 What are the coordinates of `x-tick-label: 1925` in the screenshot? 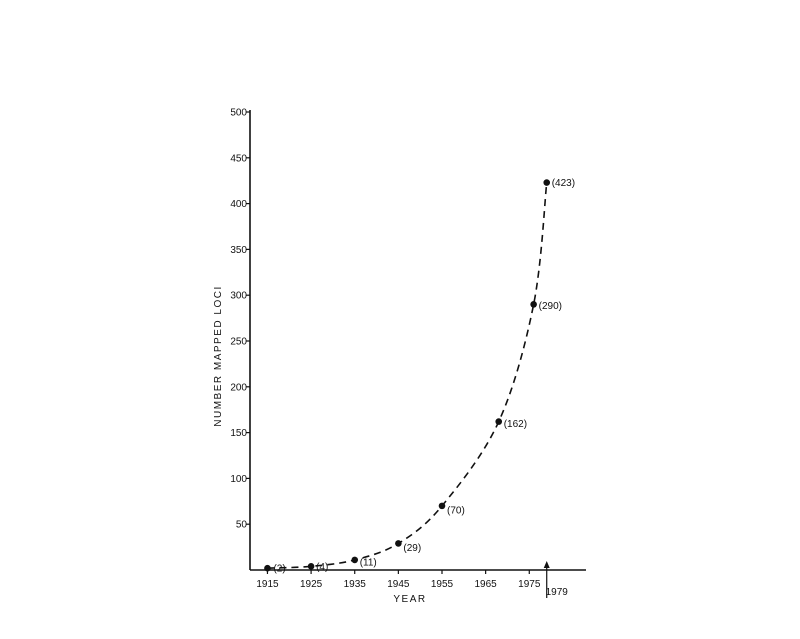 It's located at (311, 584).